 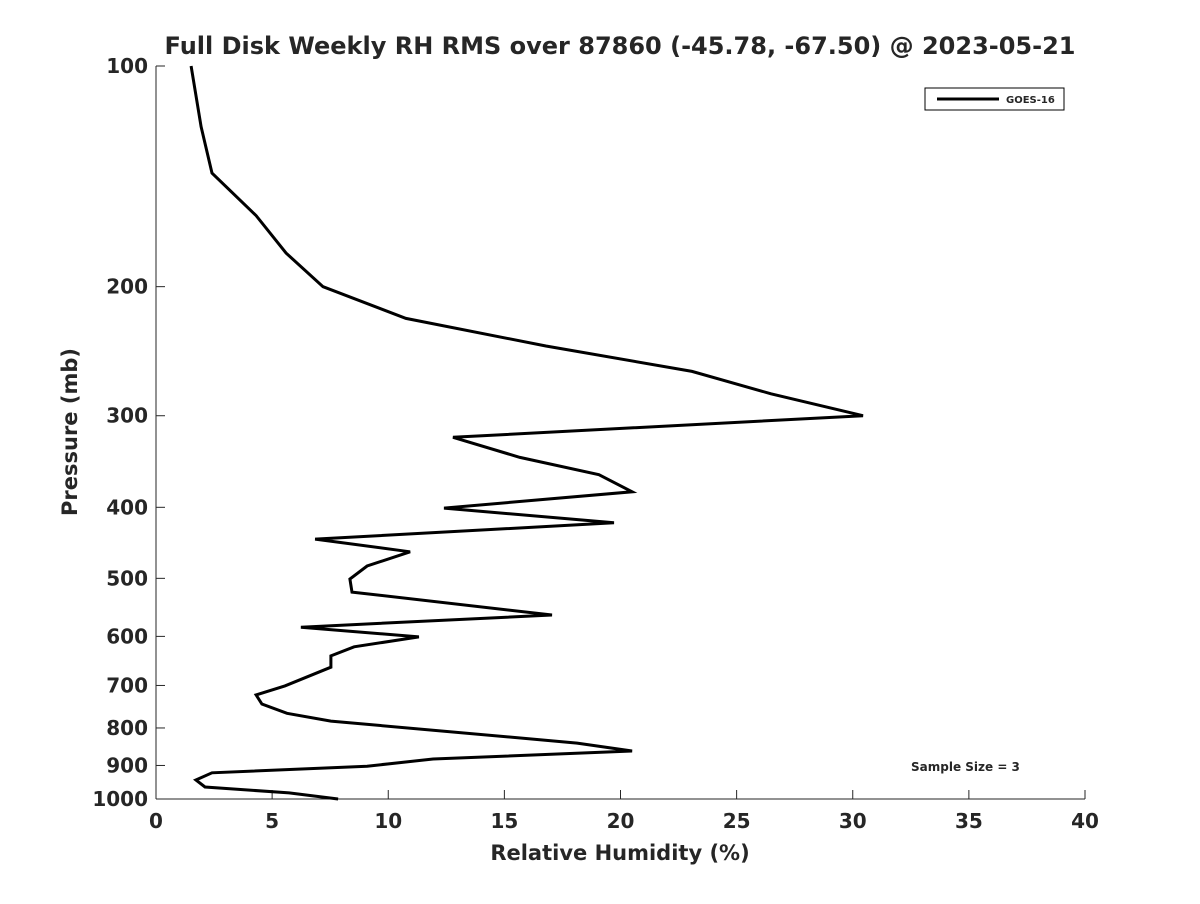 What do you see at coordinates (127, 507) in the screenshot?
I see `y-tick-label: 400` at bounding box center [127, 507].